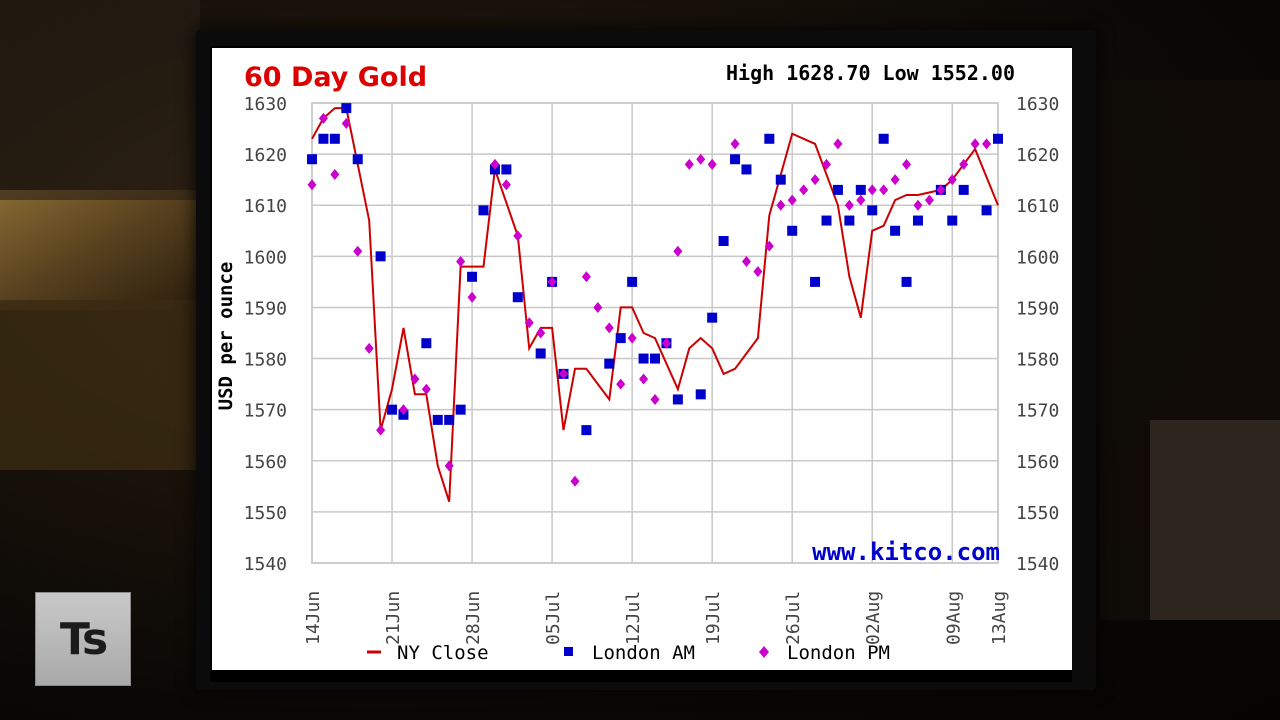  I want to click on legend-label: London AM, so click(643, 653).